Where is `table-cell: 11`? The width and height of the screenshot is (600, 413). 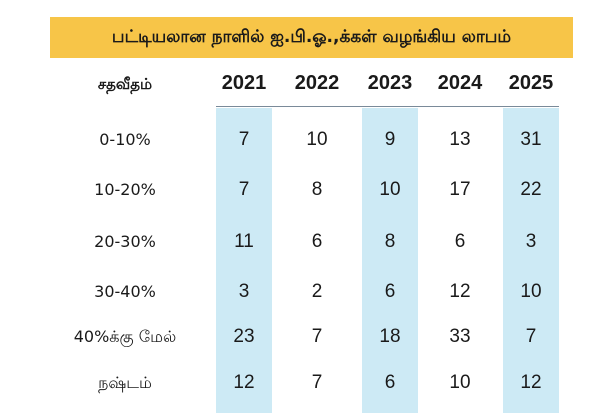 table-cell: 11 is located at coordinates (244, 241).